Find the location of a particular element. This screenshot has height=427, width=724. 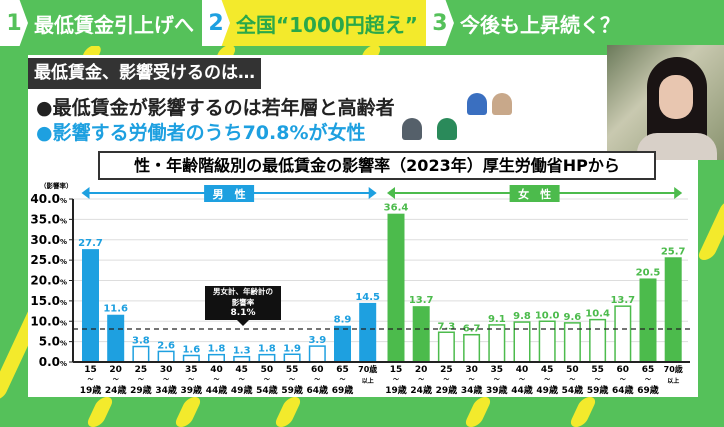

data-label: 9.1 is located at coordinates (497, 319).